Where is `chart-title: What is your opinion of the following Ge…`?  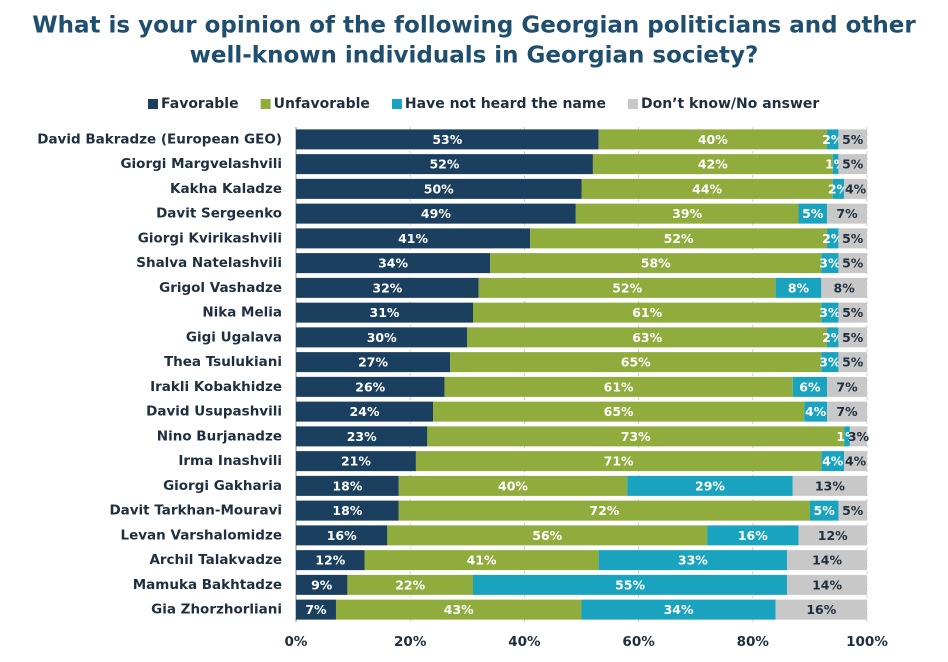
chart-title: What is your opinion of the following Ge… is located at coordinates (474, 26).